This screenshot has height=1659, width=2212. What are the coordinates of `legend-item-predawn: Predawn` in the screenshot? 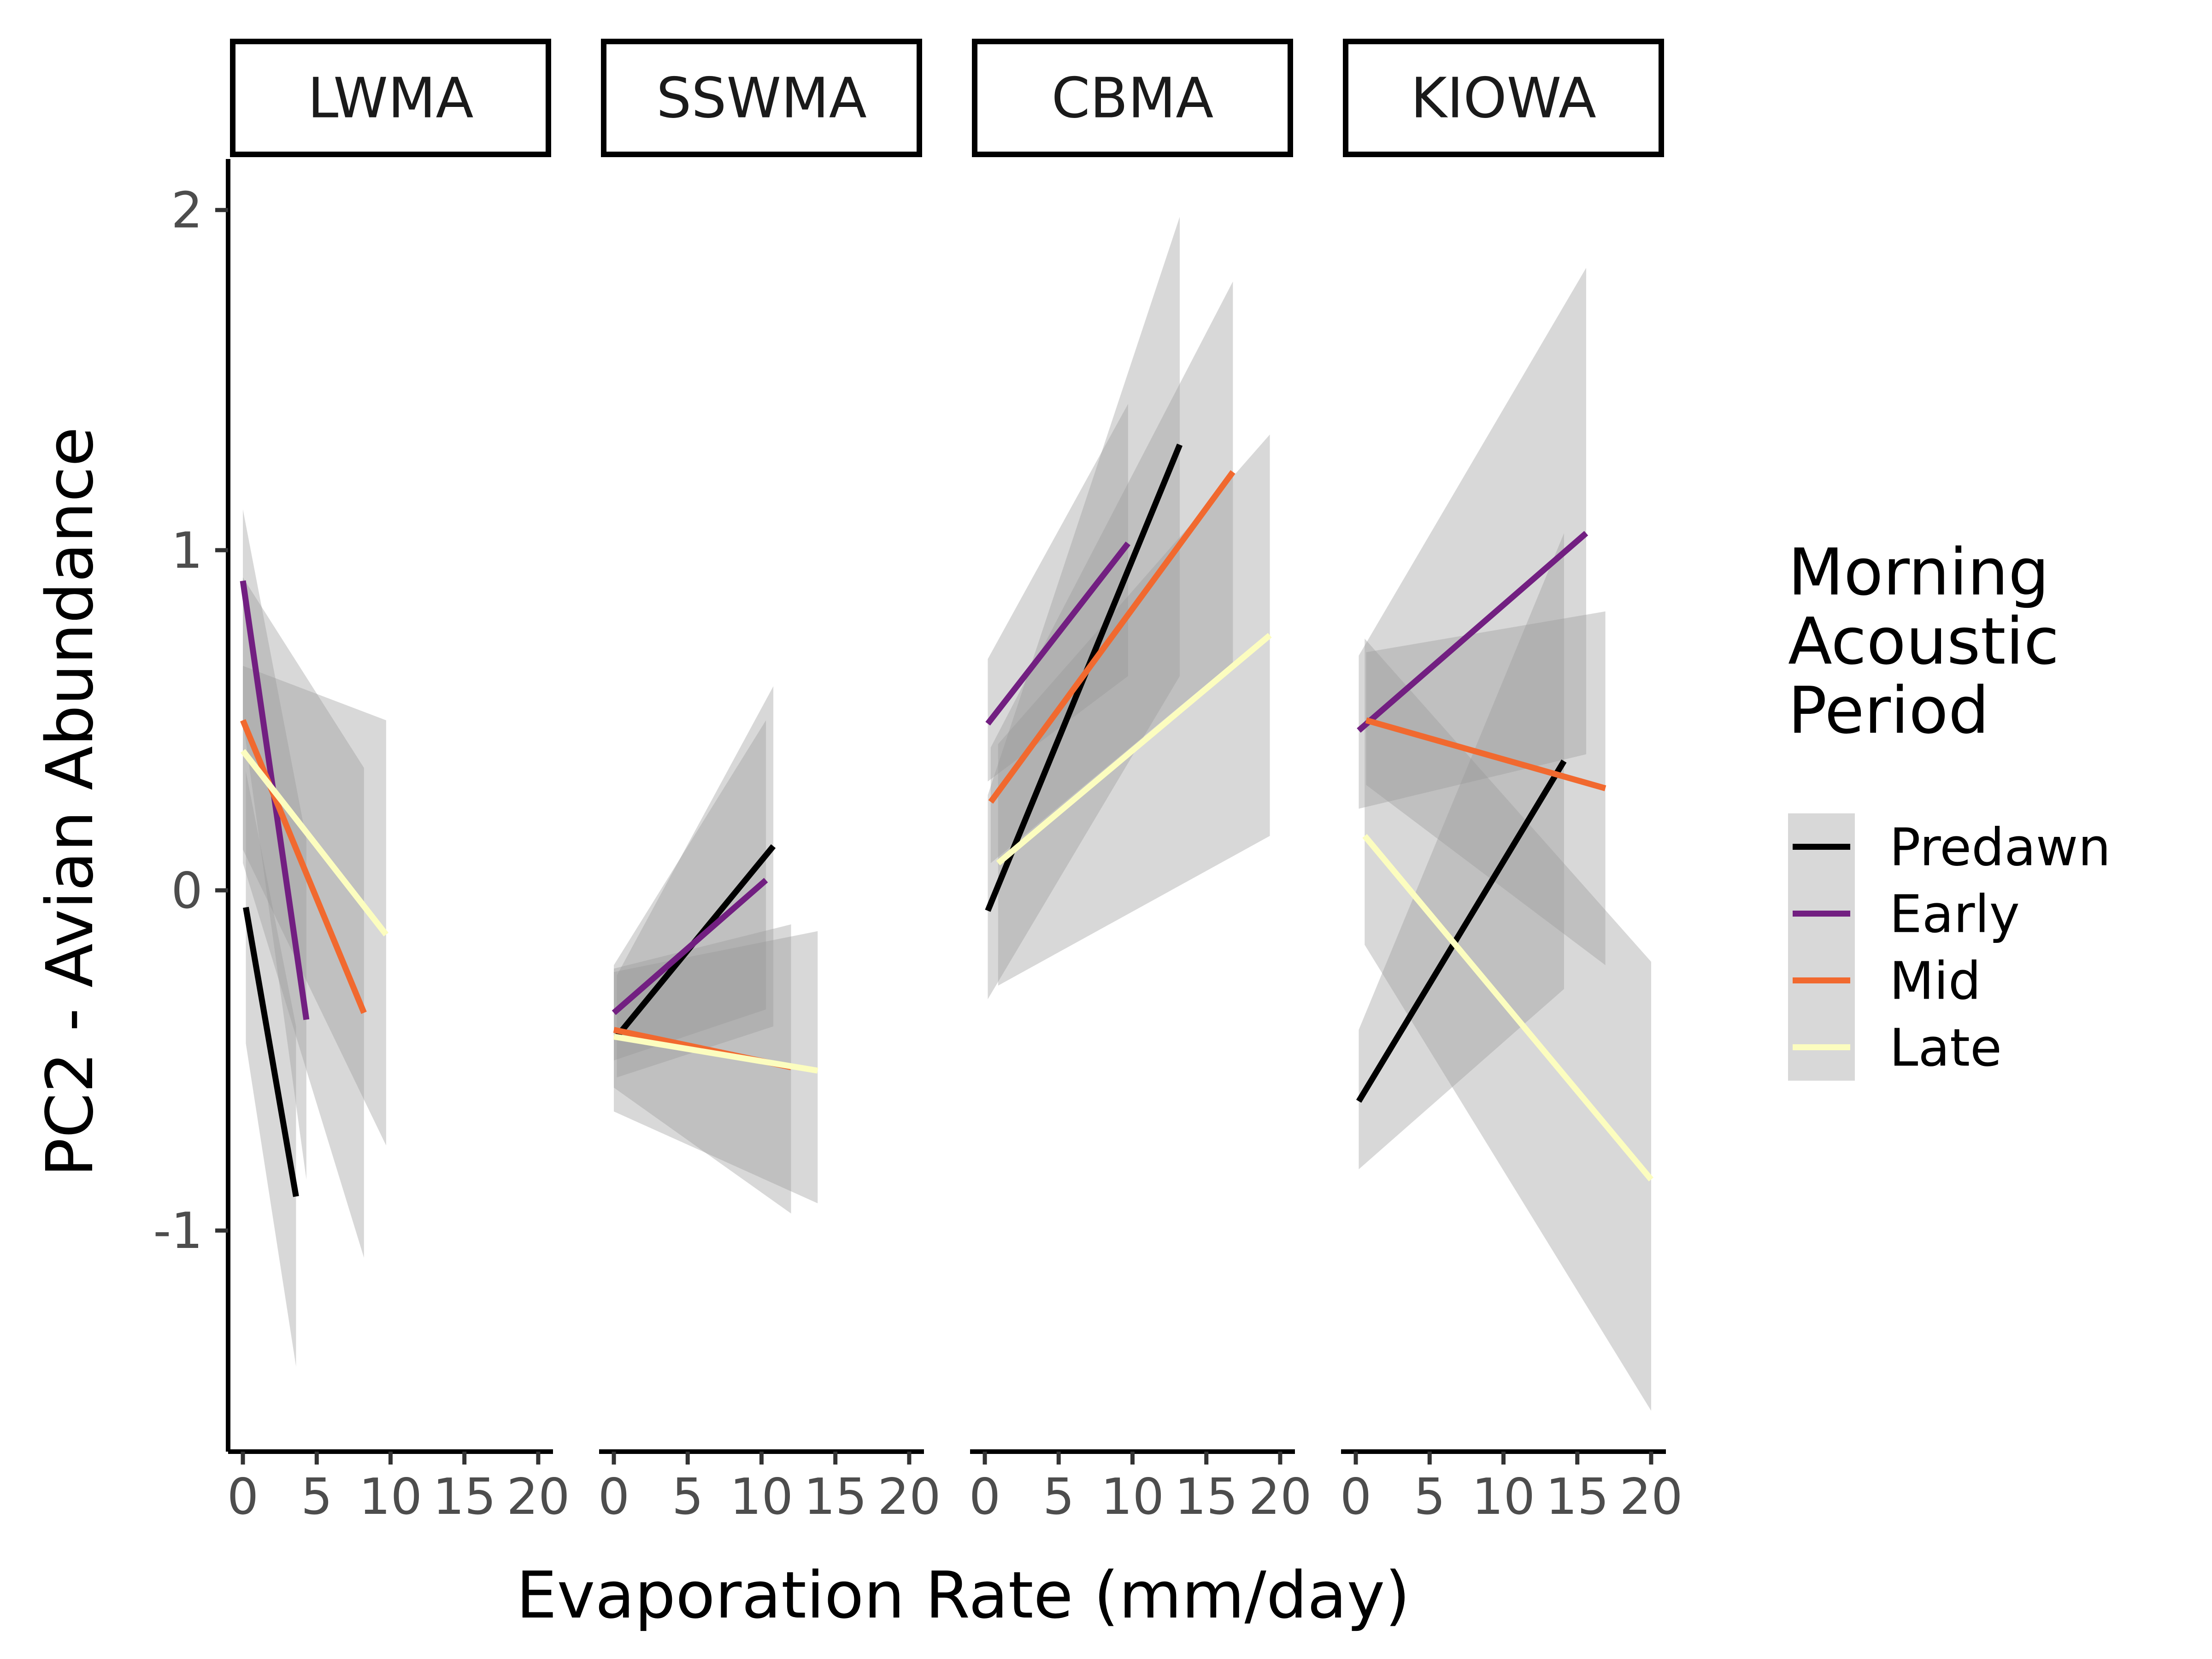 It's located at (1949, 846).